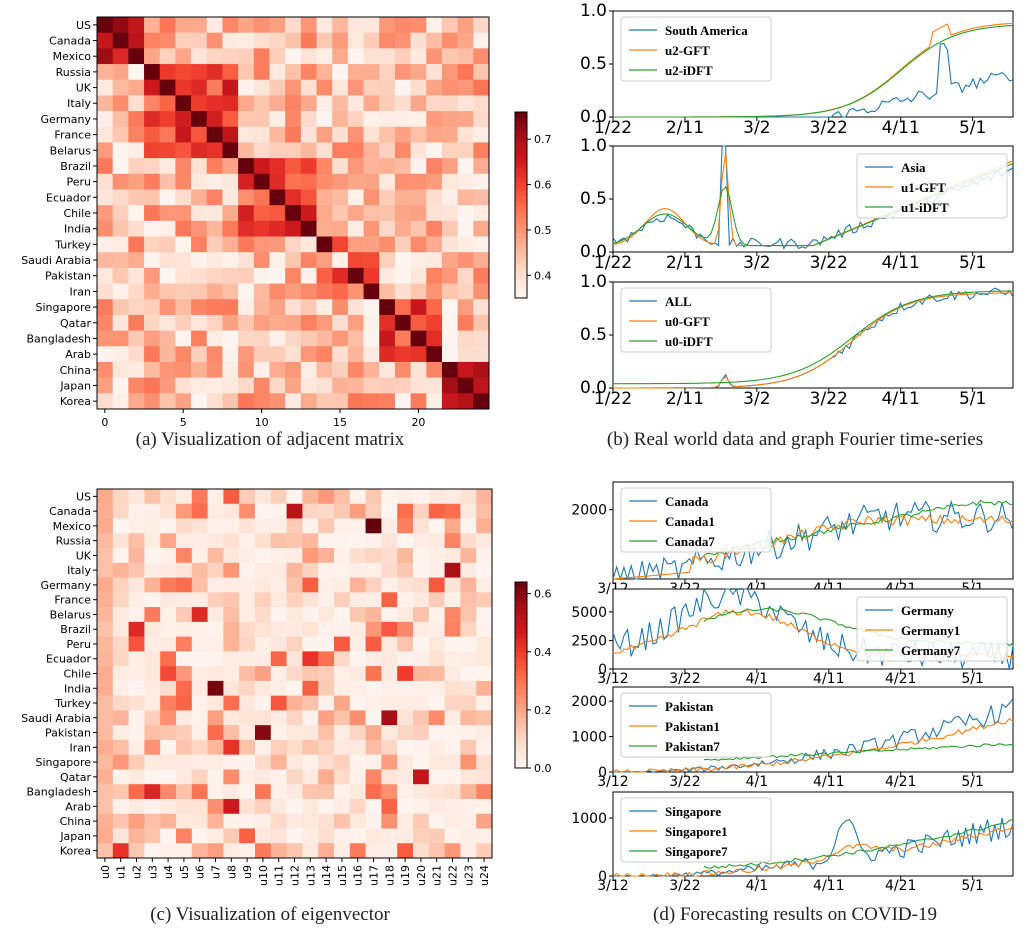 The image size is (1036, 932). I want to click on y-tick-label: Arab, so click(78, 354).